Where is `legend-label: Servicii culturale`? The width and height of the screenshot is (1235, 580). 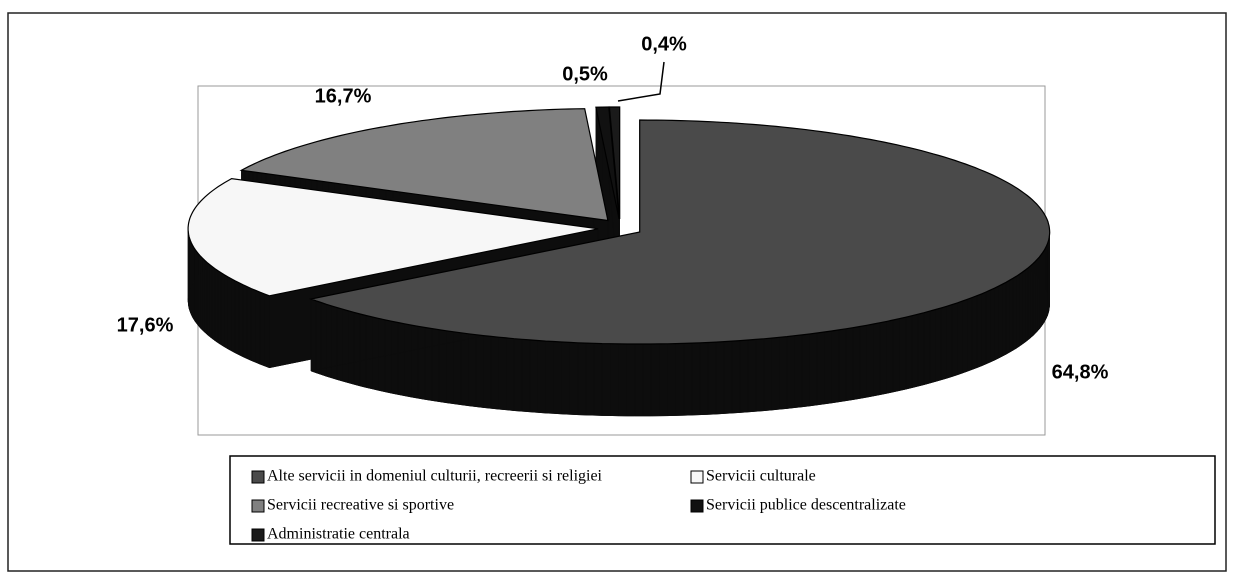
legend-label: Servicii culturale is located at coordinates (761, 476).